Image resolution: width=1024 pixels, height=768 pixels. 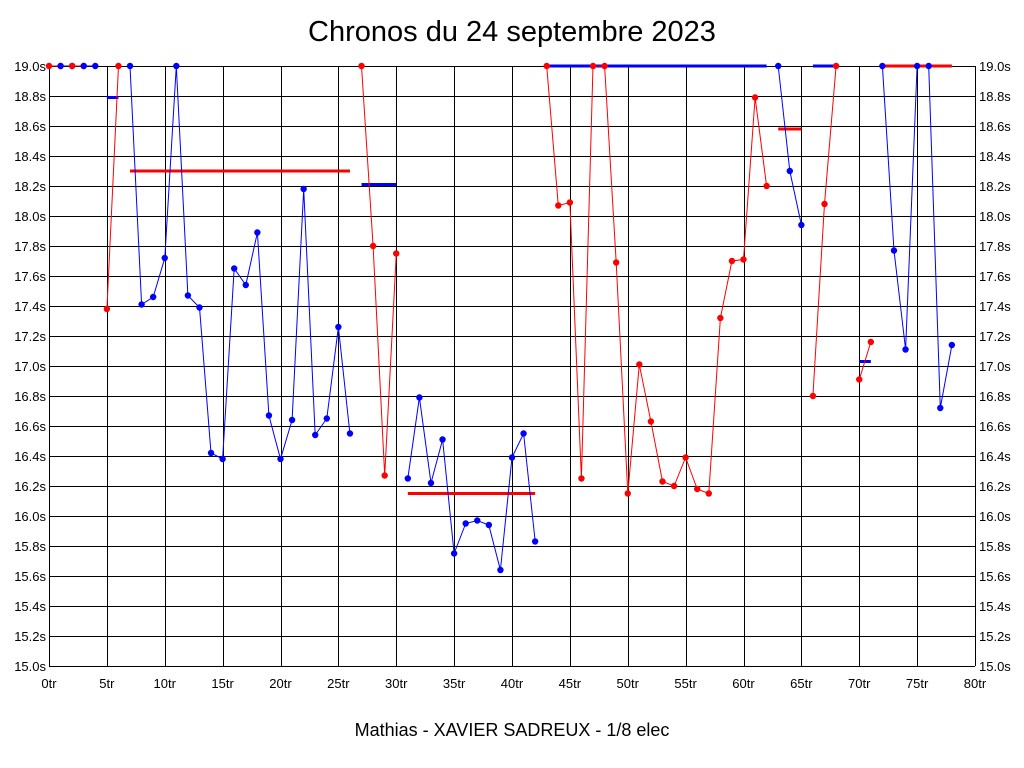 I want to click on x-tick-label: 10tr, so click(x=165, y=683).